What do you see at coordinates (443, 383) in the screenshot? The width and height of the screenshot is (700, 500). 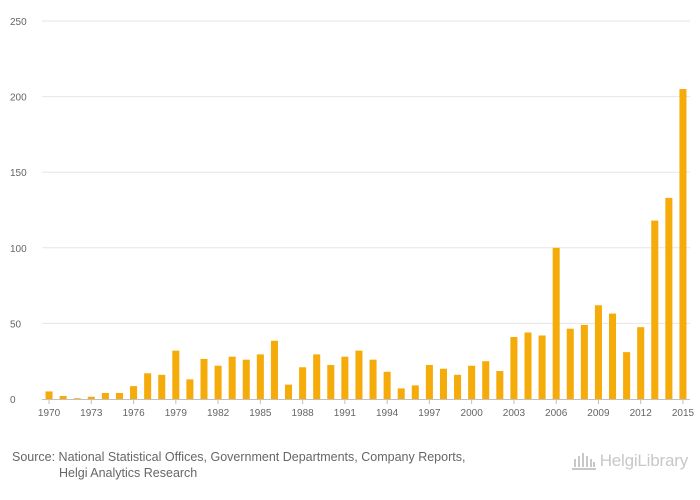 I see `bar-1998` at bounding box center [443, 383].